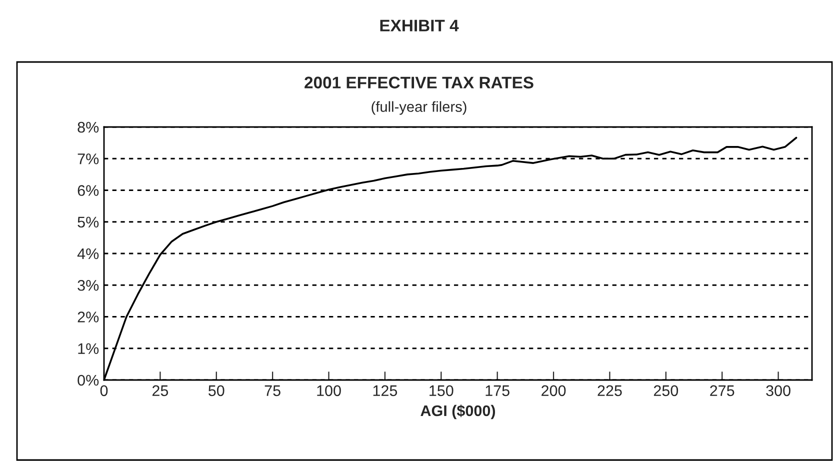 The width and height of the screenshot is (838, 461). I want to click on x-tick-label: 75, so click(272, 390).